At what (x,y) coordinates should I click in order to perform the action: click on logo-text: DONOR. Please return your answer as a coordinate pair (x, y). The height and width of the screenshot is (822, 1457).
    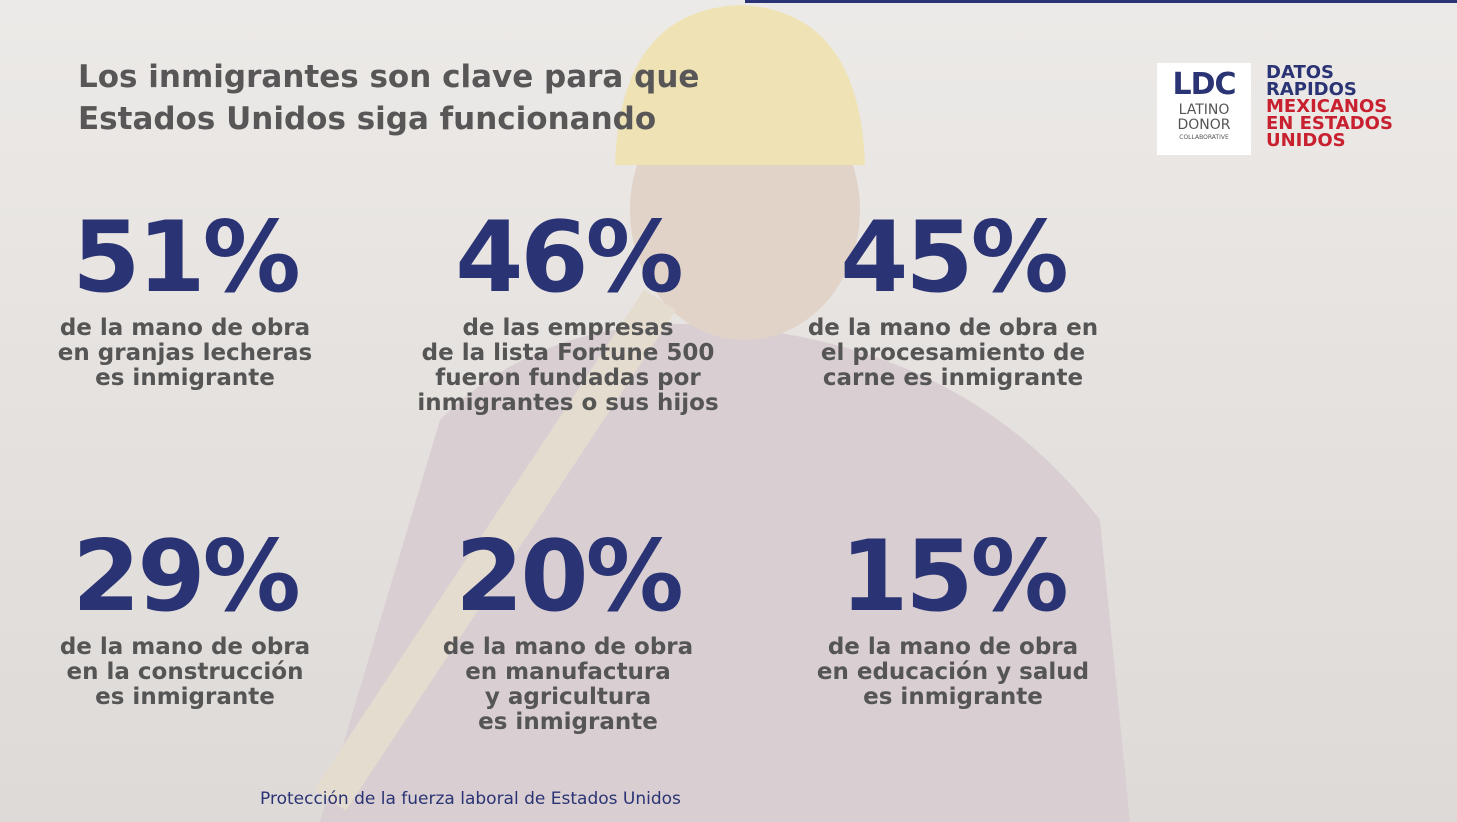
    Looking at the image, I should click on (1204, 125).